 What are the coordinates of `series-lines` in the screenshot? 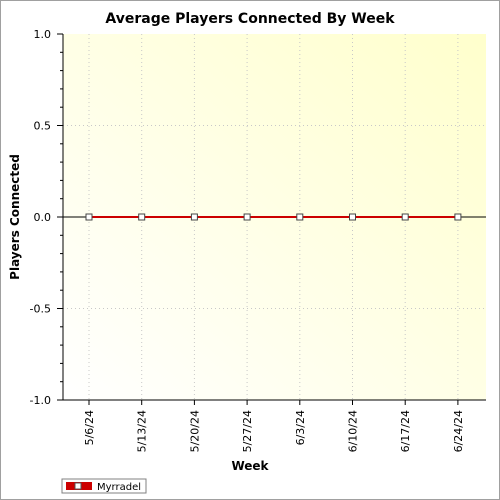 It's located at (273, 217).